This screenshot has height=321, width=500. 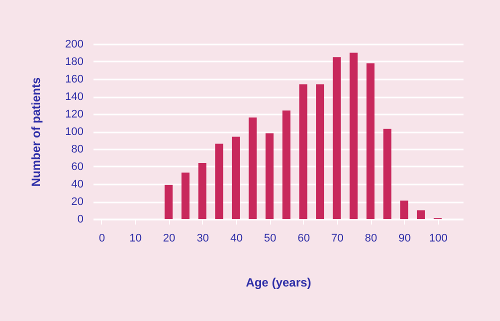 I want to click on y-tick-label: 60, so click(x=77, y=167).